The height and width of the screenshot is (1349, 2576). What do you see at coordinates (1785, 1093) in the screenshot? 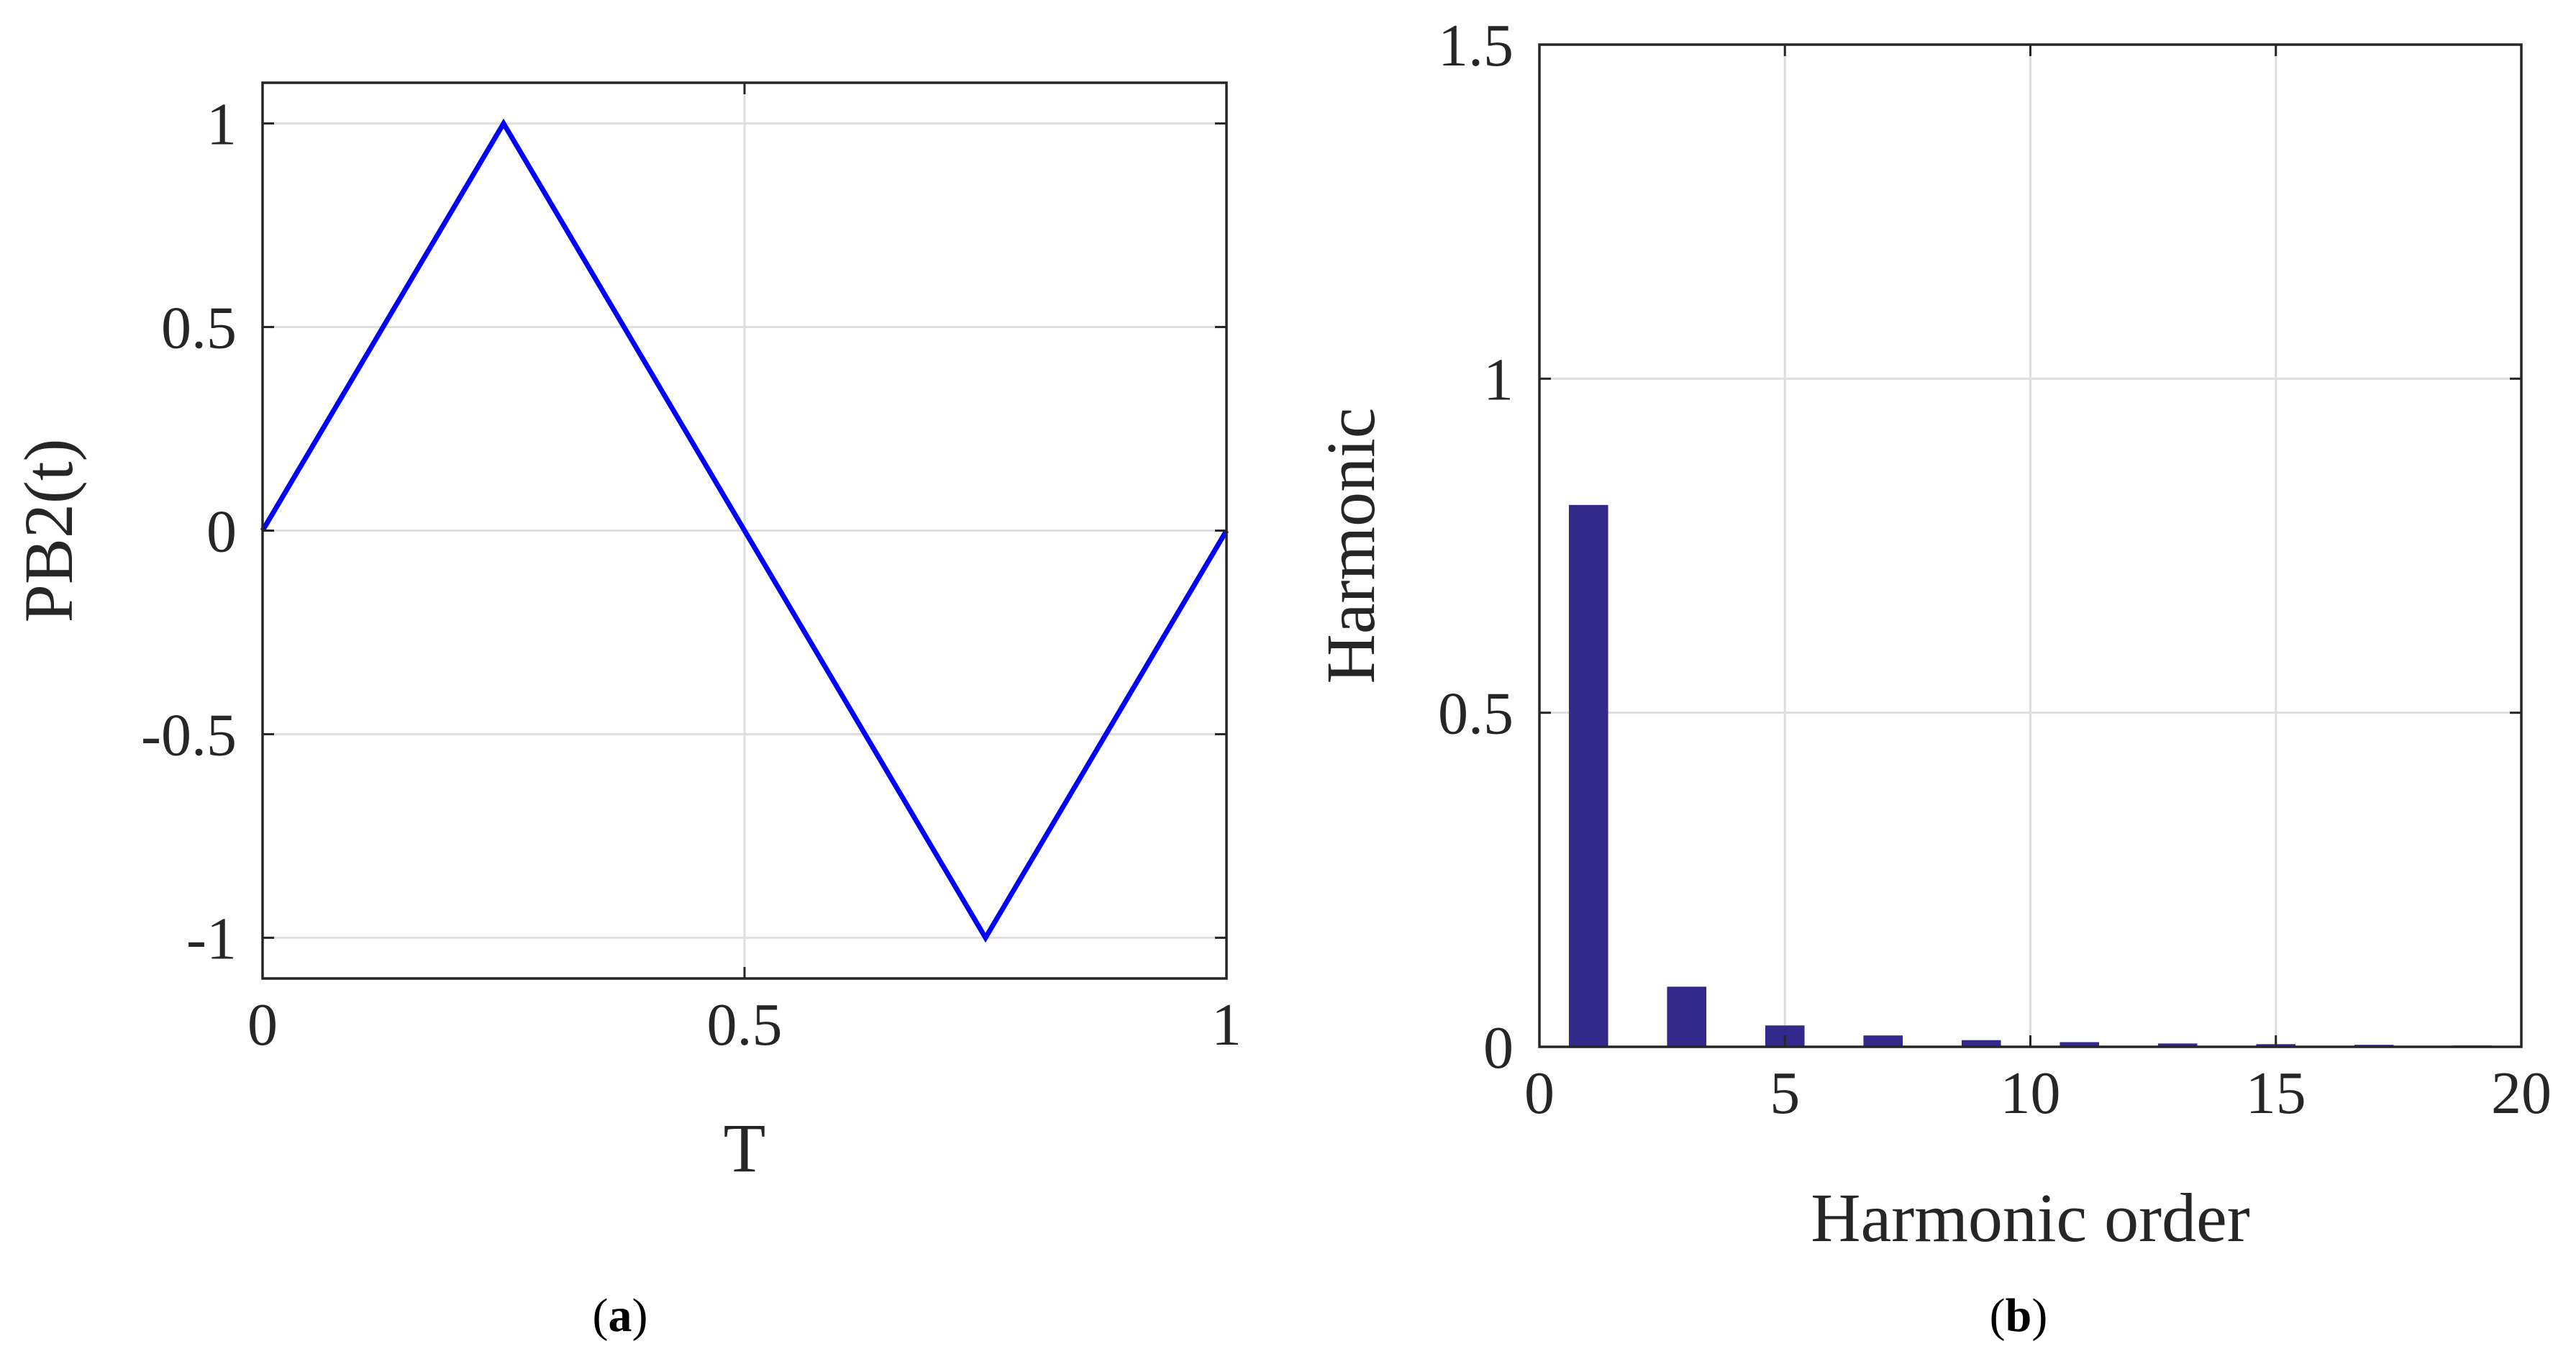
I see `b-xtick-label-1: 5` at bounding box center [1785, 1093].